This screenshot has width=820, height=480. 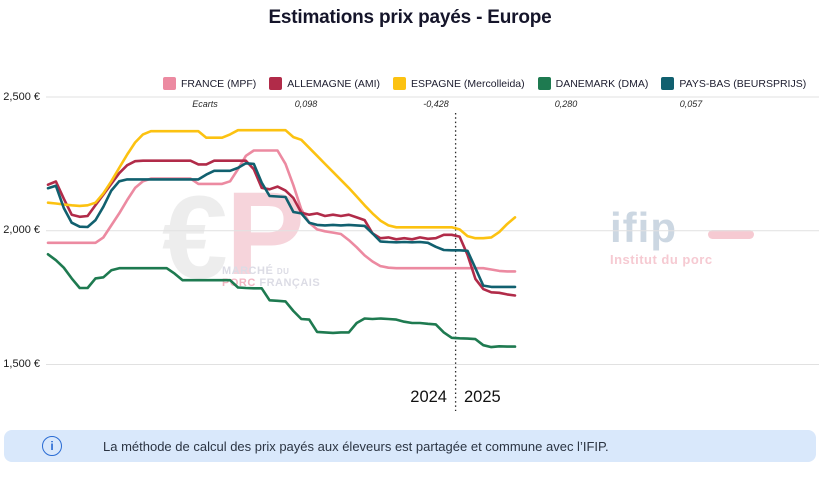 I want to click on y-axis-tick-label: 2,000 €, so click(x=21, y=230).